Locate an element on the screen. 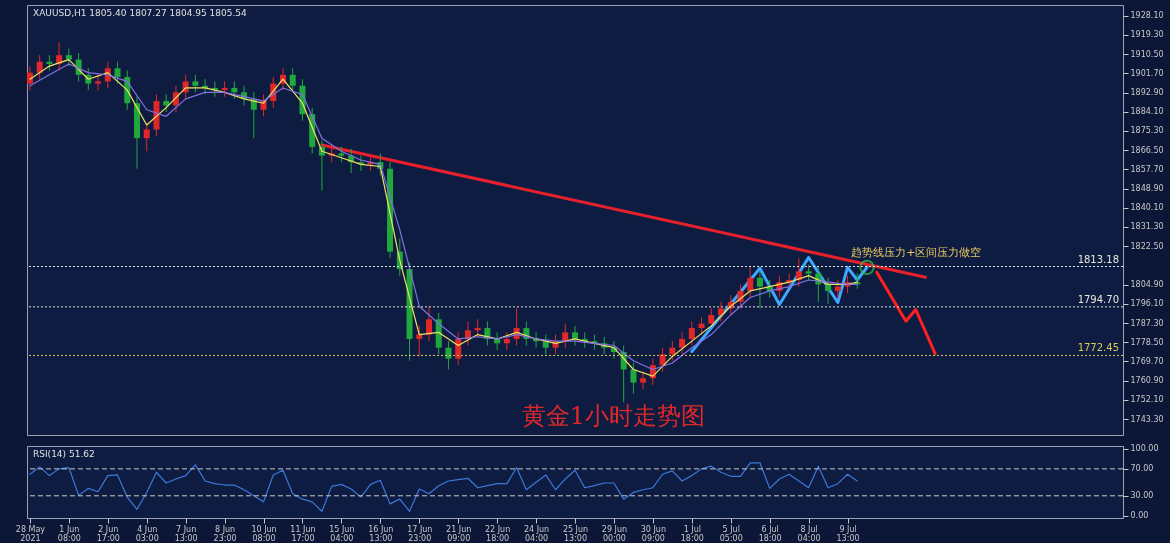 The height and width of the screenshot is (543, 1170). y-tick-label: 1910.50 is located at coordinates (1147, 54).